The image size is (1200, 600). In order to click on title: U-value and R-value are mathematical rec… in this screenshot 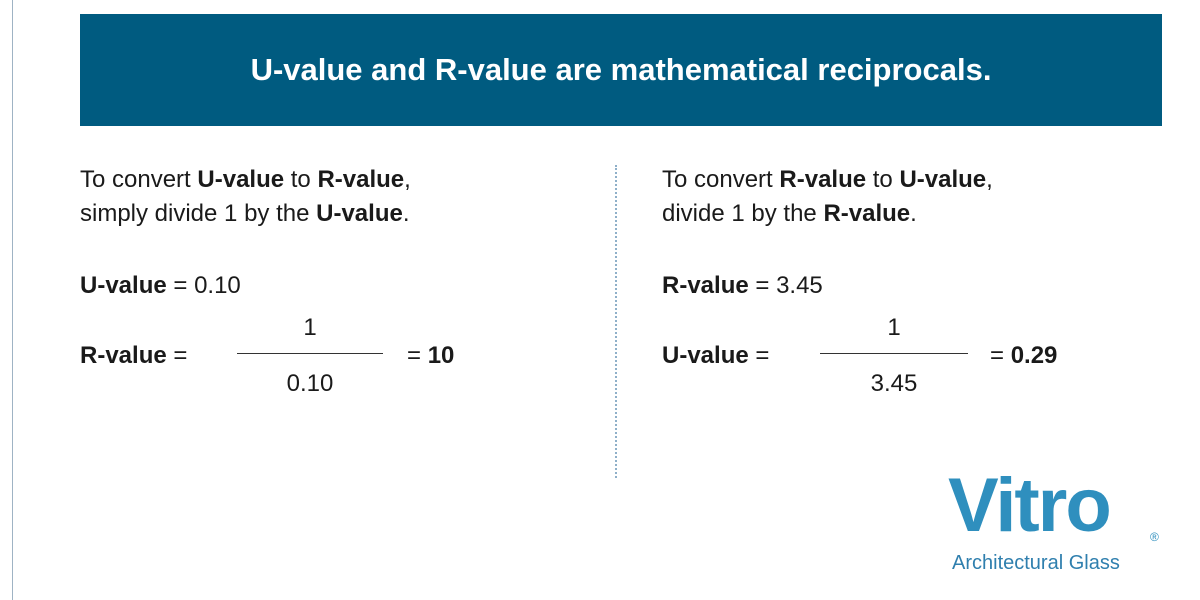, I will do `click(621, 69)`.